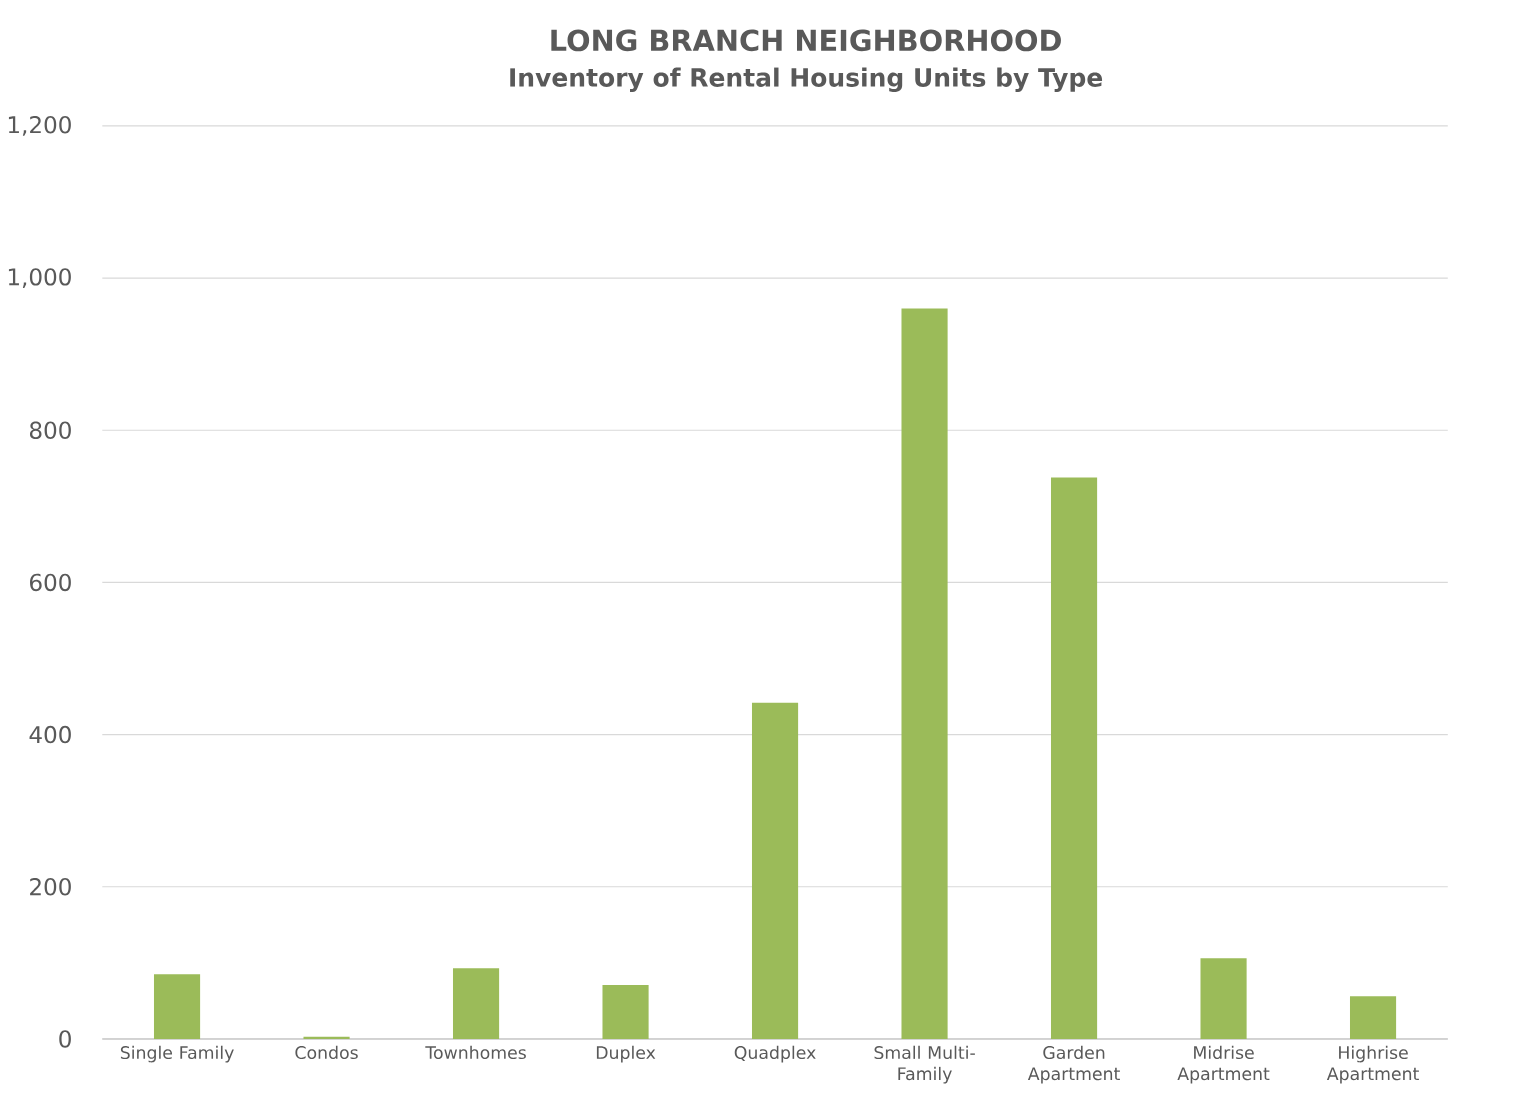 This screenshot has width=1536, height=1108. I want to click on x-tick-label: Single Family, so click(177, 1054).